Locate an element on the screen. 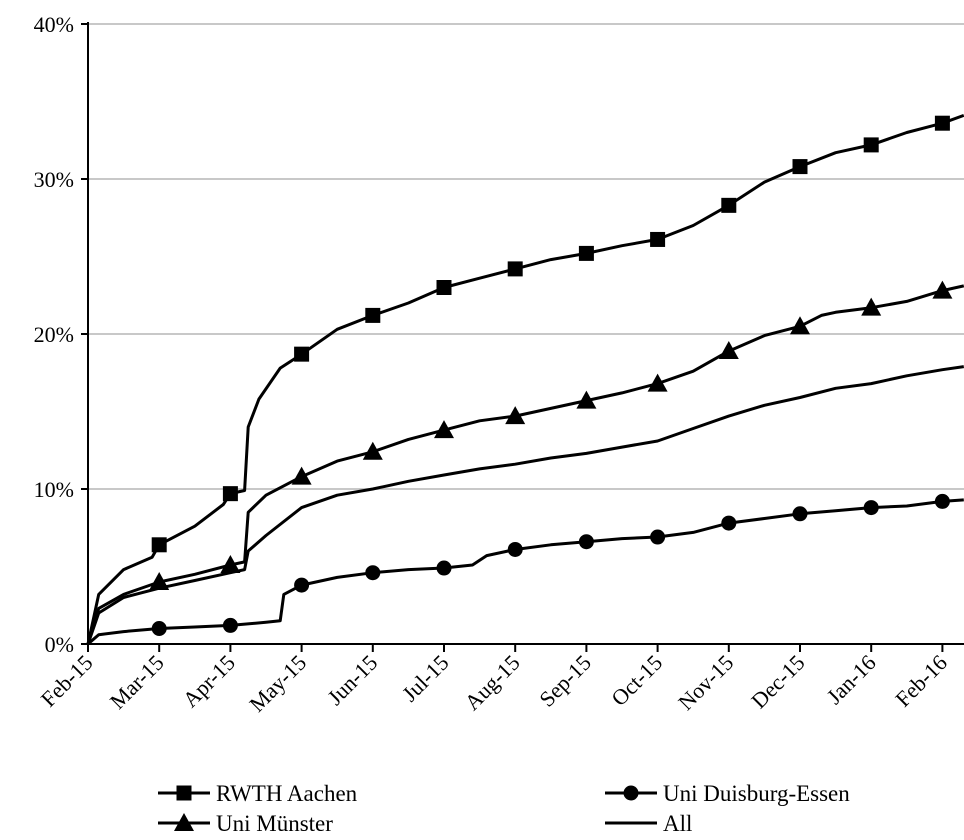  legend-label: All is located at coordinates (677, 823).